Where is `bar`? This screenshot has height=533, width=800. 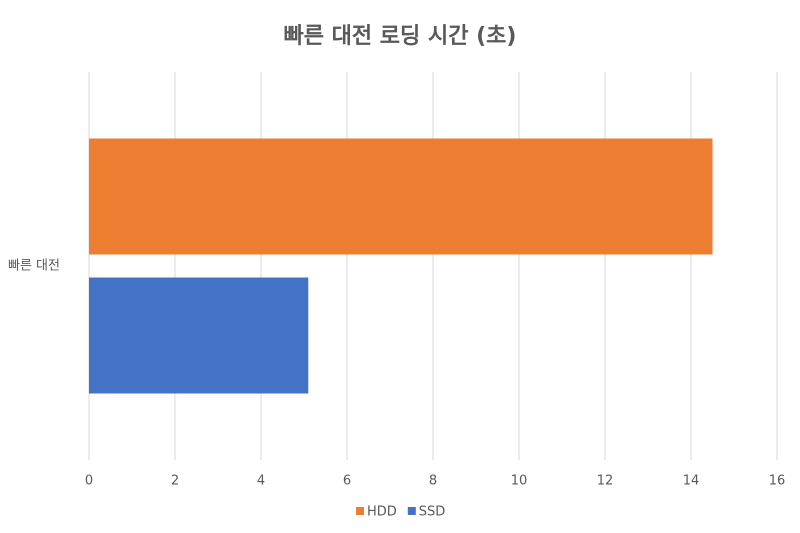 bar is located at coordinates (199, 335).